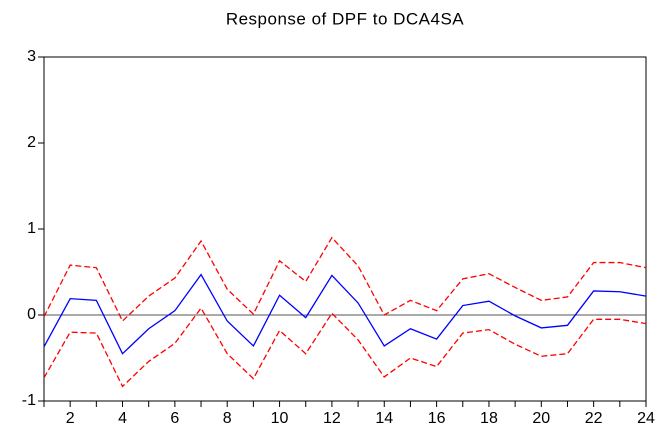  What do you see at coordinates (31, 228) in the screenshot?
I see `y-tick-label: 1` at bounding box center [31, 228].